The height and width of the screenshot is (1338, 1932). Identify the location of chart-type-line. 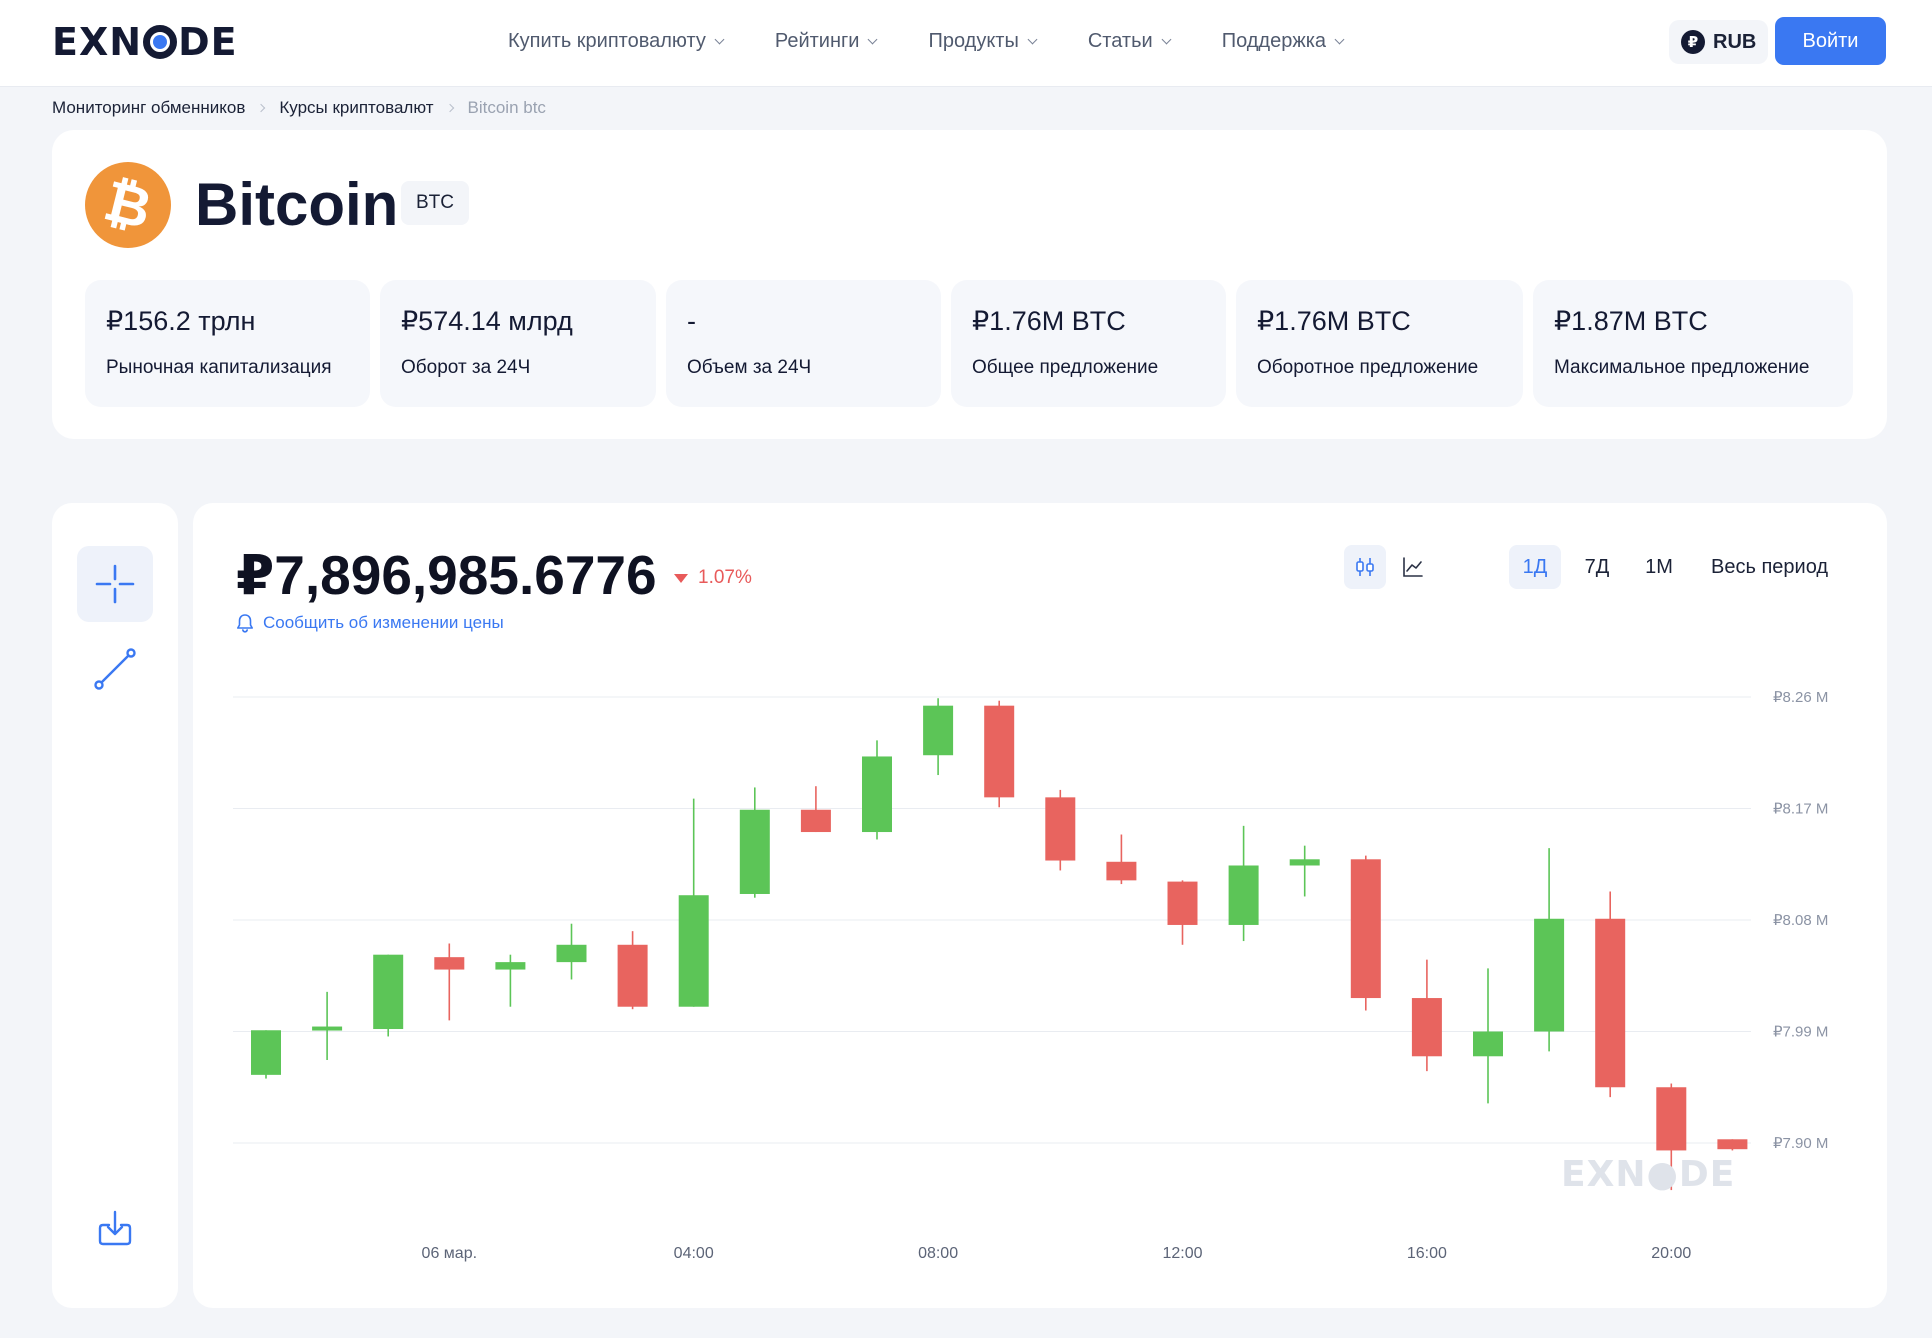
(1413, 567).